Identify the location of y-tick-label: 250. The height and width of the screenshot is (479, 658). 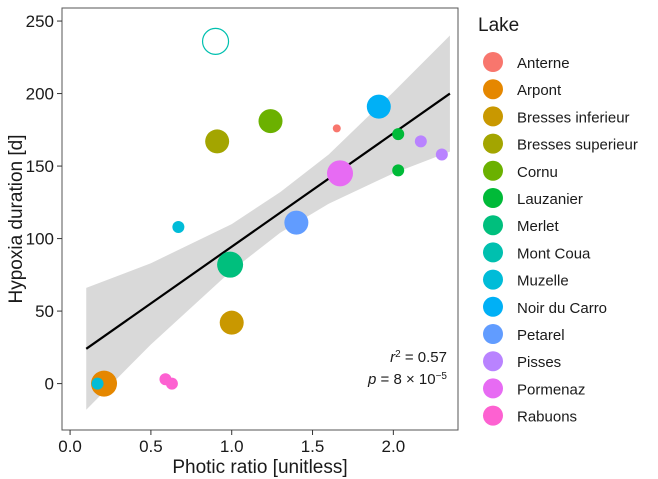
(40, 21).